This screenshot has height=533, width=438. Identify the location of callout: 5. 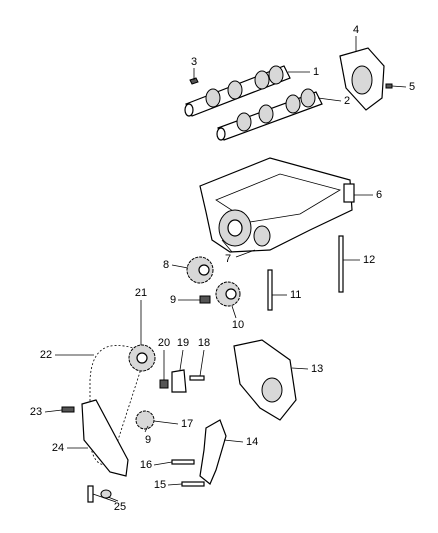
(412, 87).